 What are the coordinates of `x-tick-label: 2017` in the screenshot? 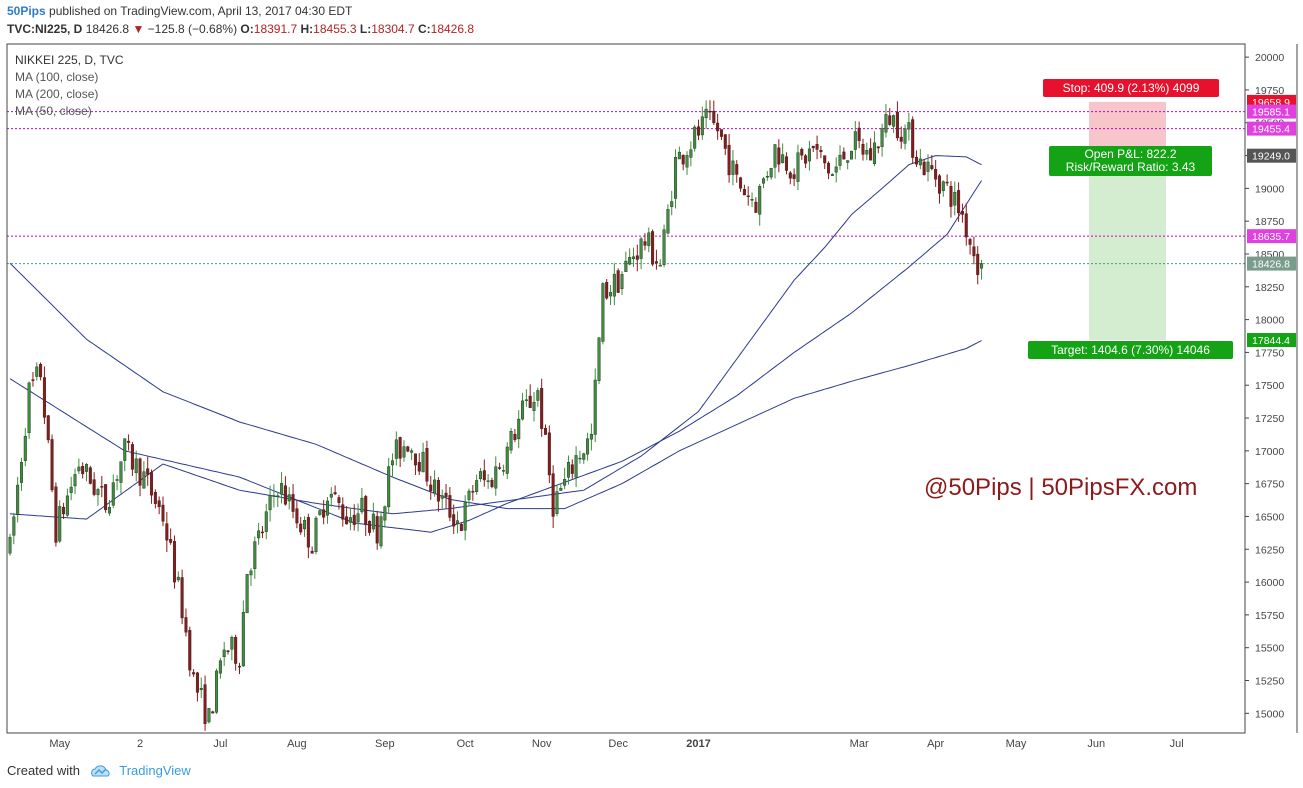 It's located at (698, 744).